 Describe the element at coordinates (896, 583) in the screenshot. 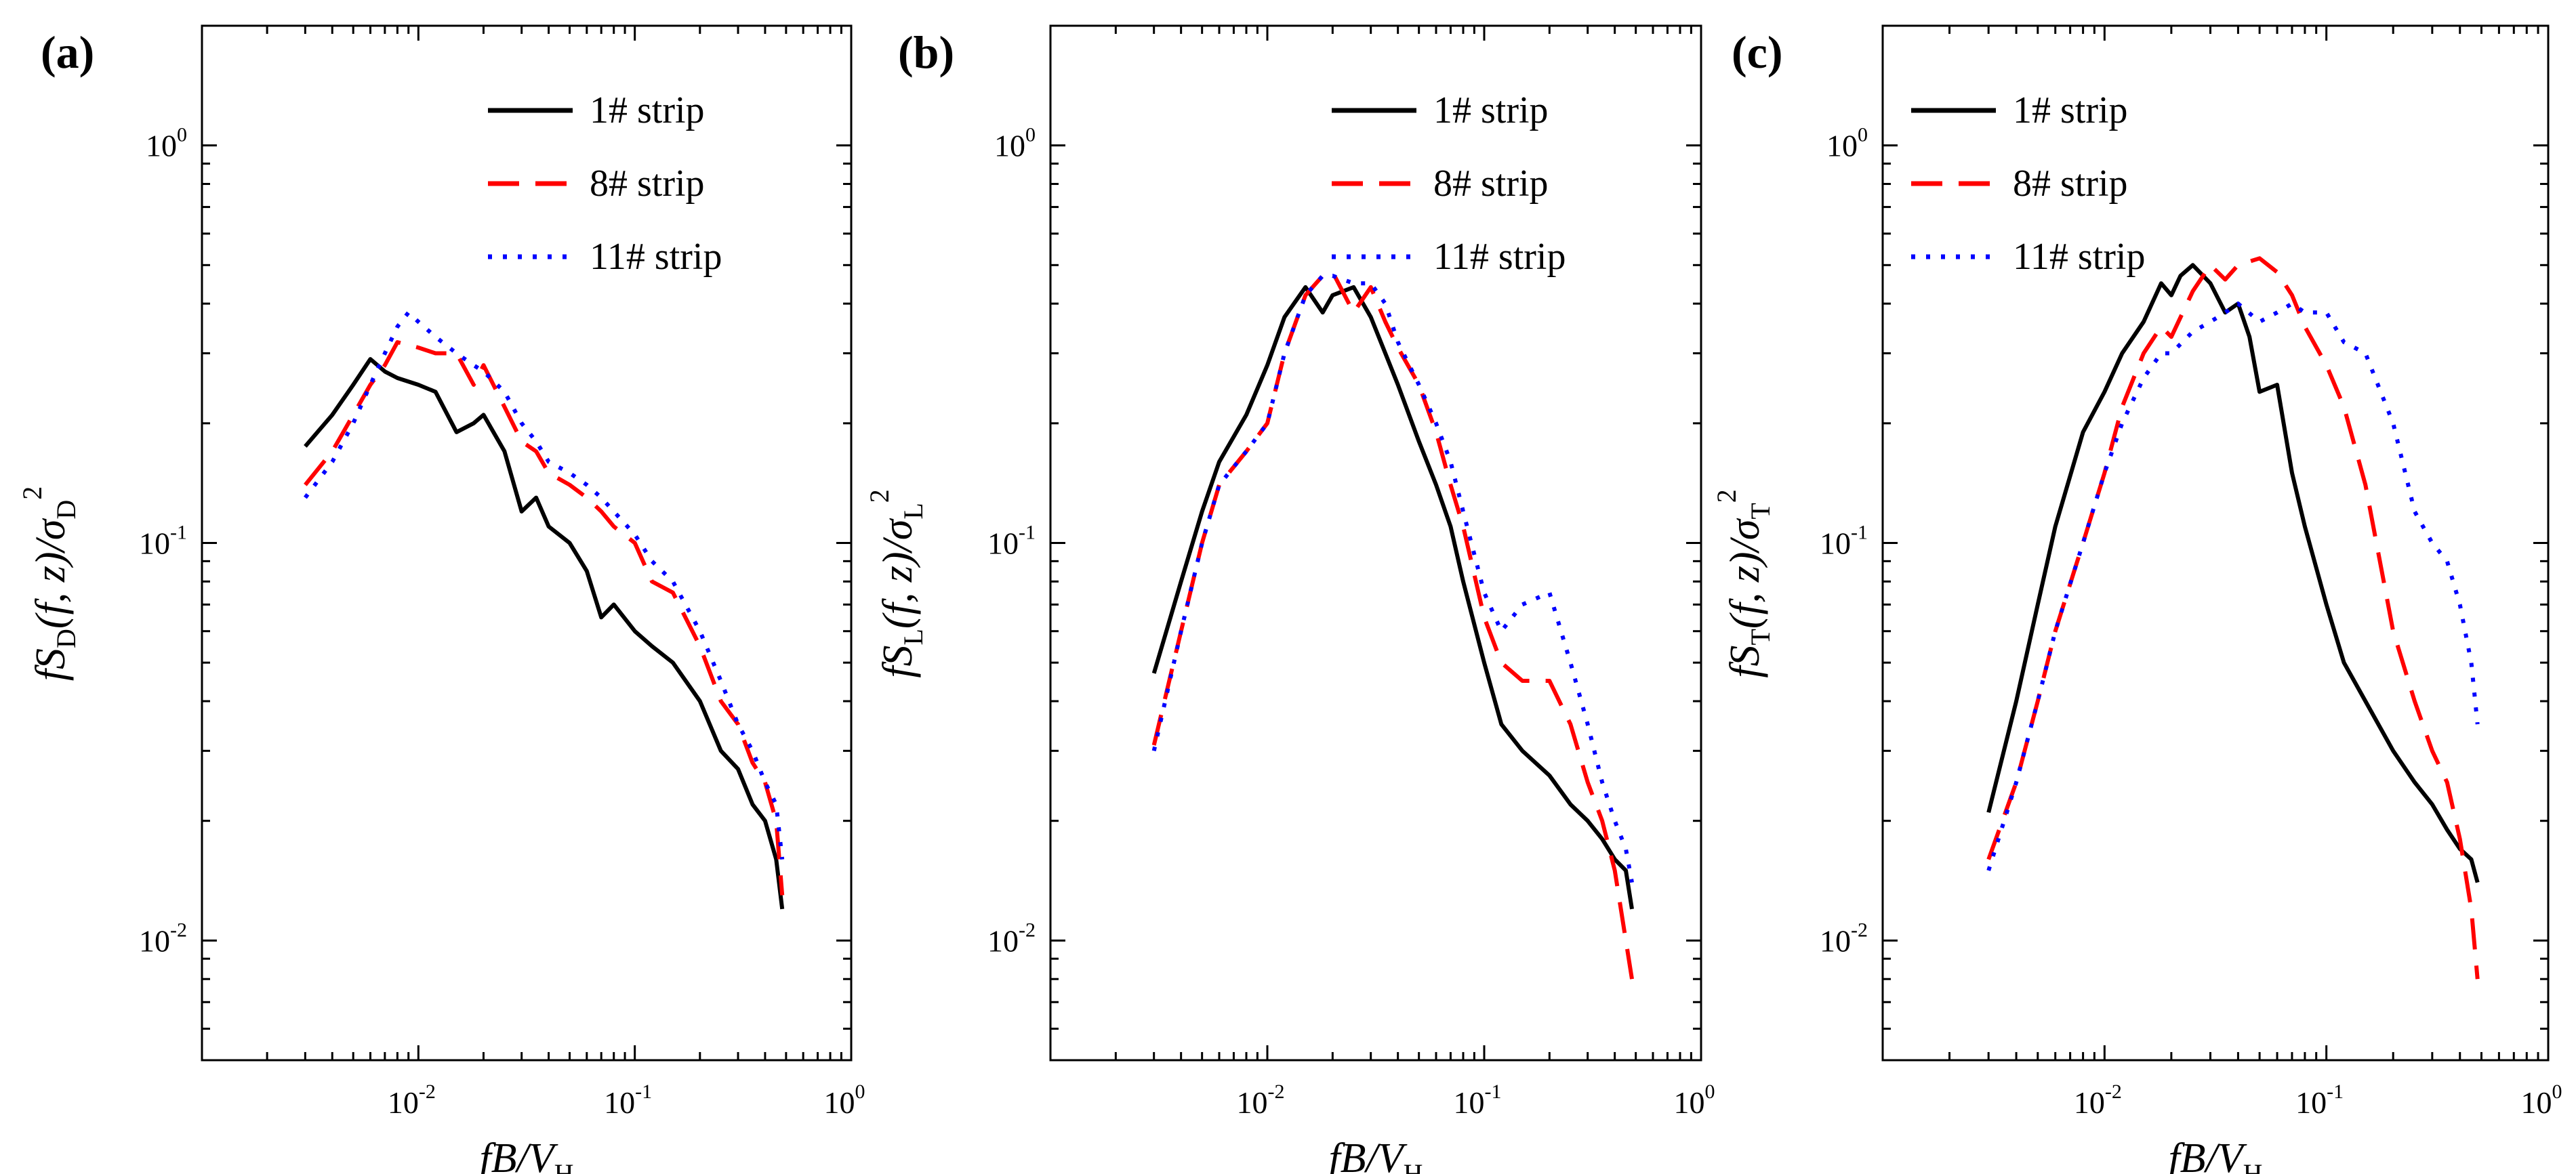

I see `y-axis-label: fSL(f, z)/σL2` at that location.